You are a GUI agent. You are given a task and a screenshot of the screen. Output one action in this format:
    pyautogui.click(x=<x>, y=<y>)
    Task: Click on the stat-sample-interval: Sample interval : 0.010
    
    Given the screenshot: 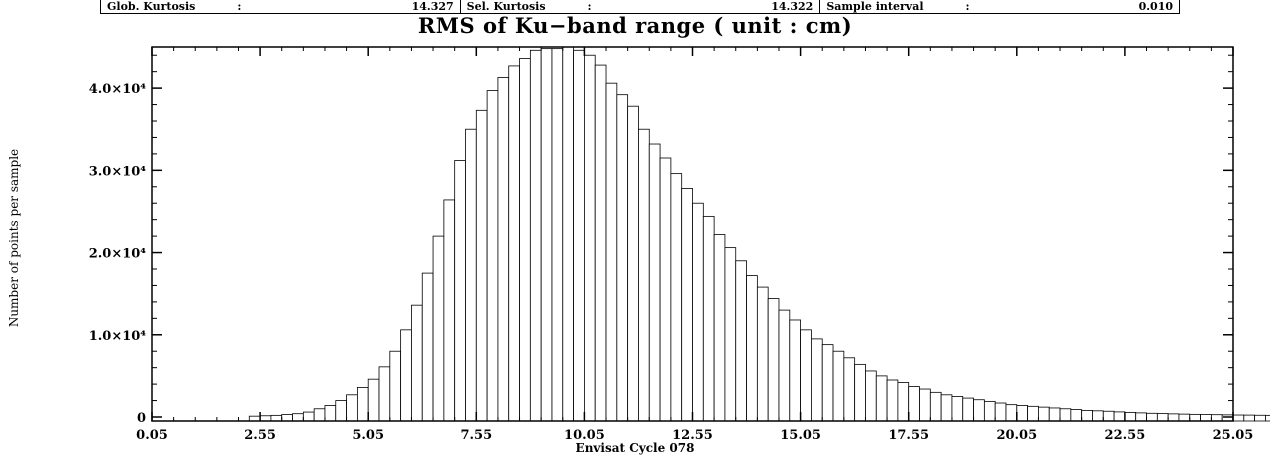 What is the action you would take?
    pyautogui.click(x=999, y=6)
    